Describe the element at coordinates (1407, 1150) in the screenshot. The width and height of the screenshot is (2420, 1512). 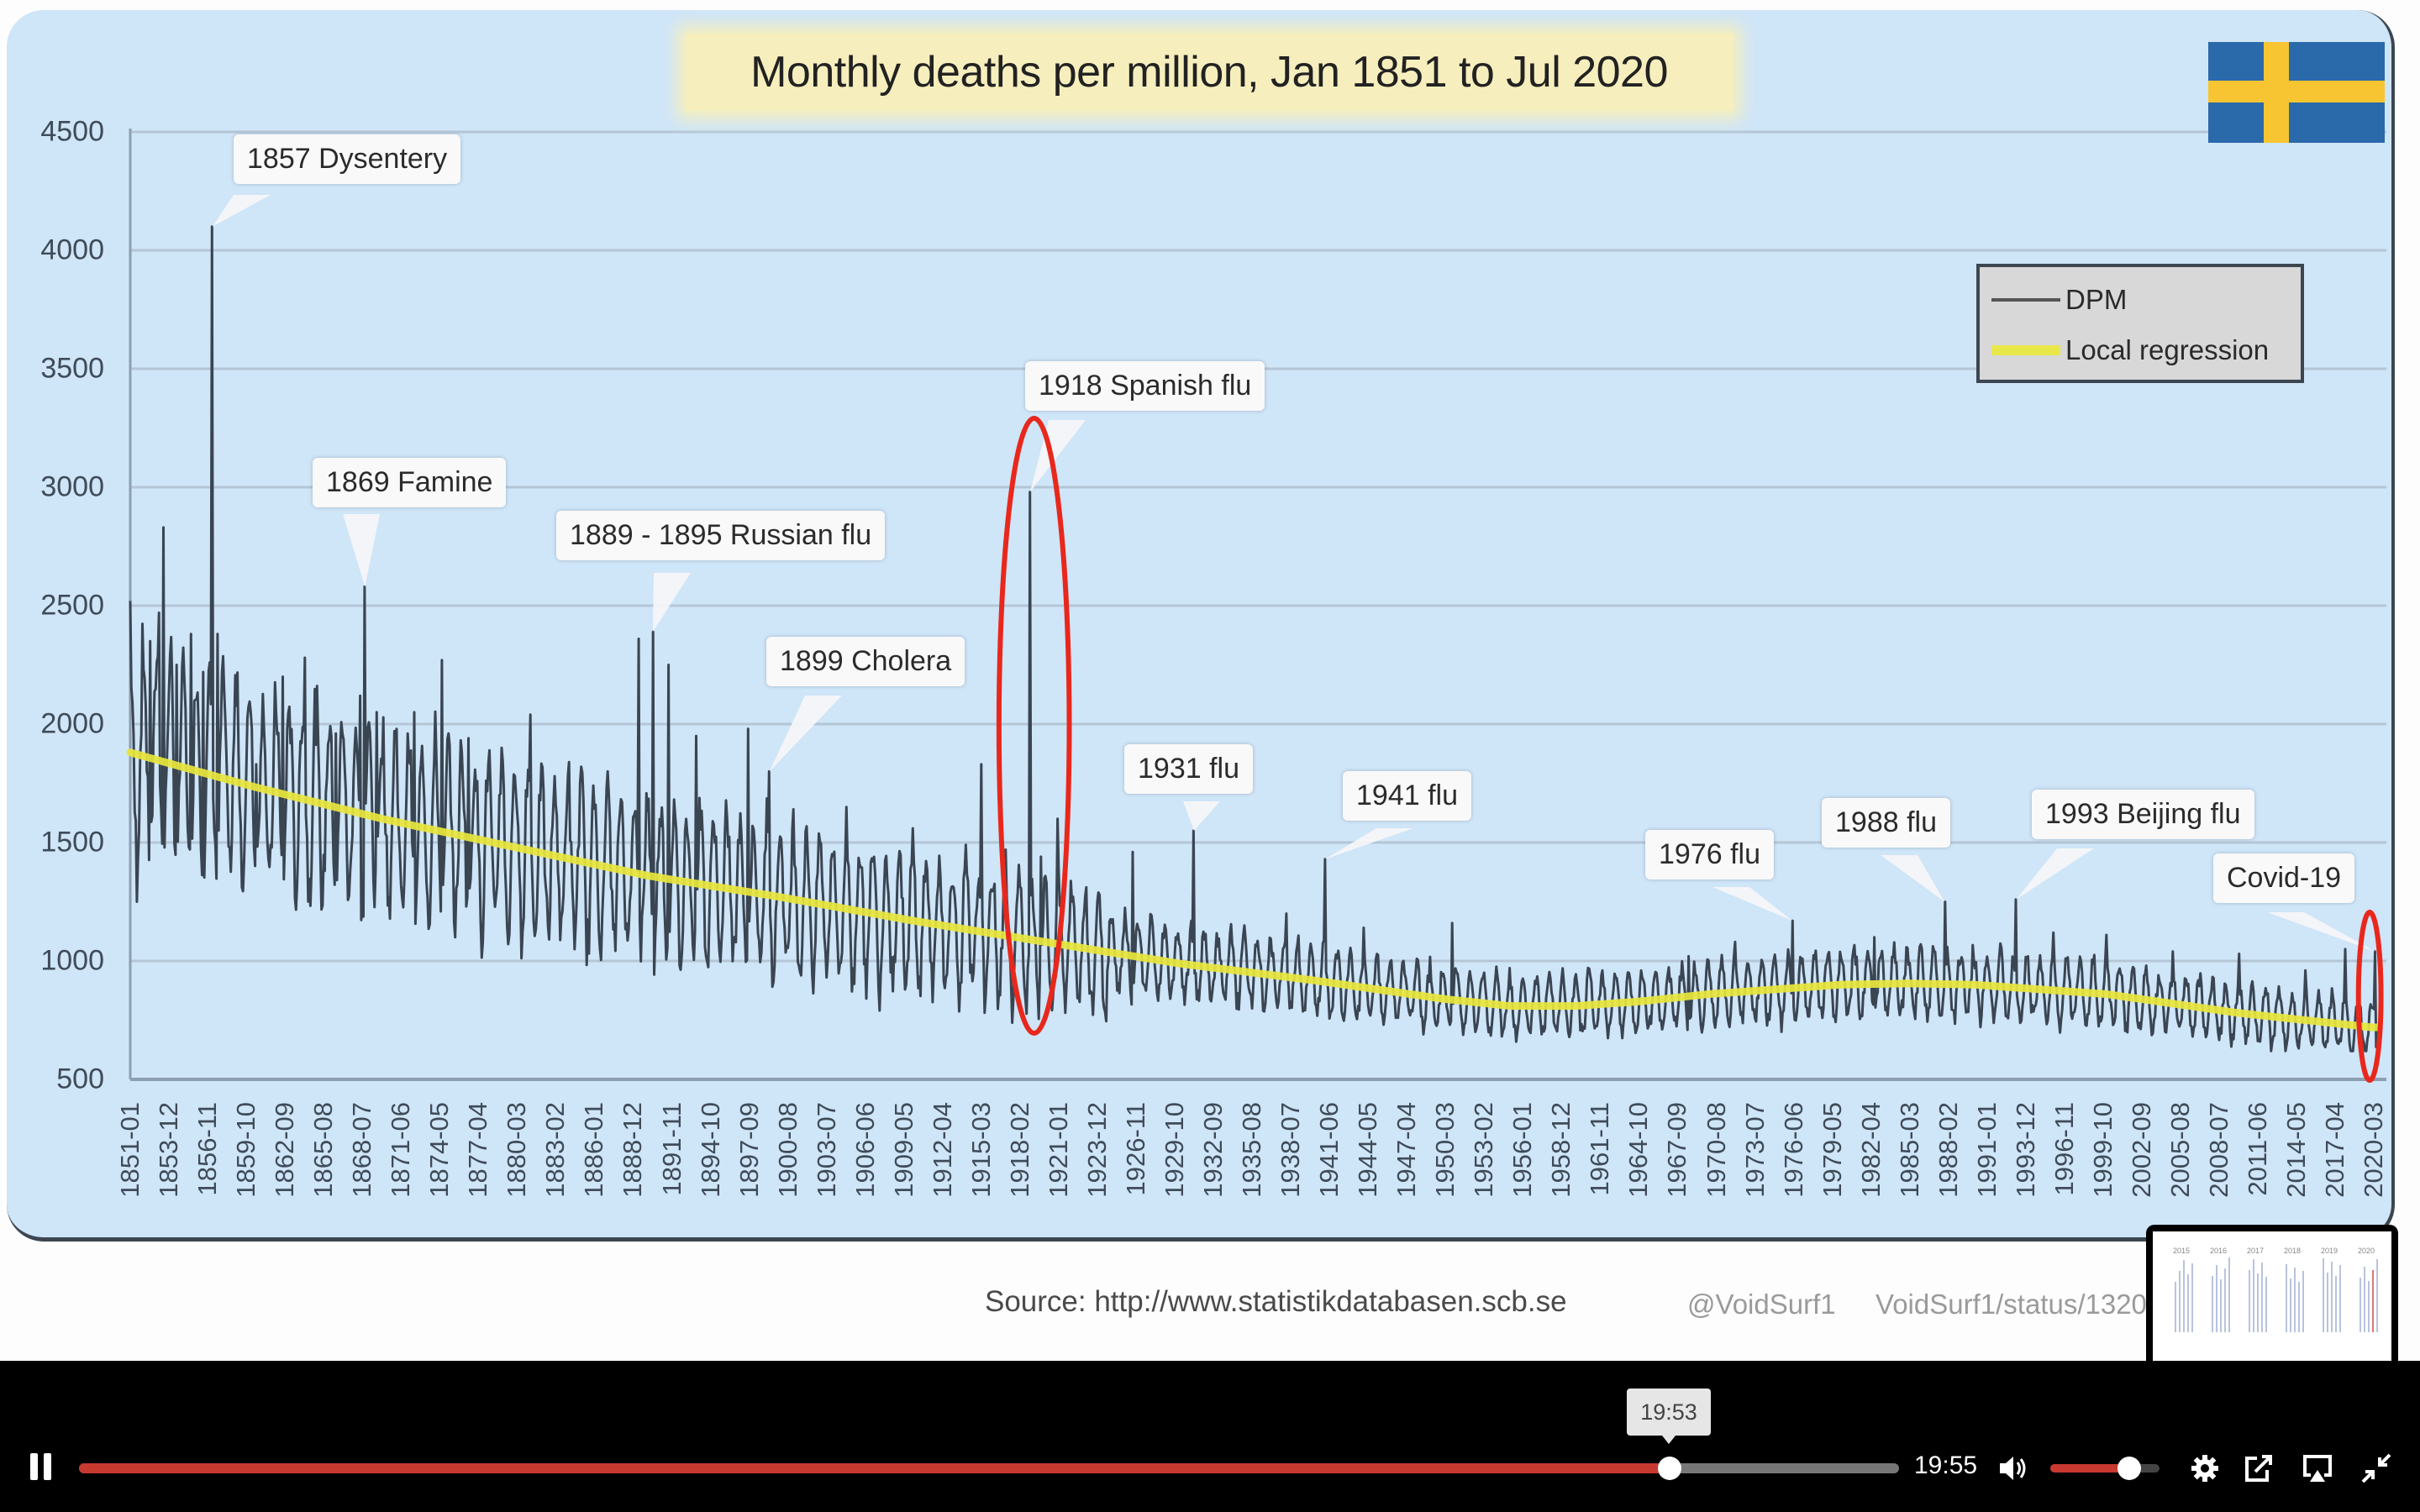
I see `x-tick-label: 1947-04` at that location.